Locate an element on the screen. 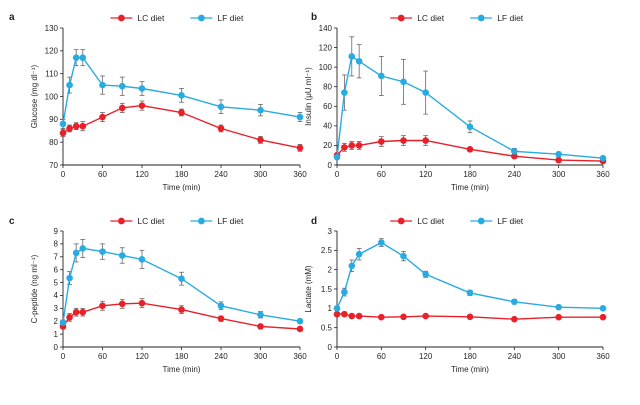 Image resolution: width=640 pixels, height=405 pixels. legend-item: LC diet is located at coordinates (137, 221).